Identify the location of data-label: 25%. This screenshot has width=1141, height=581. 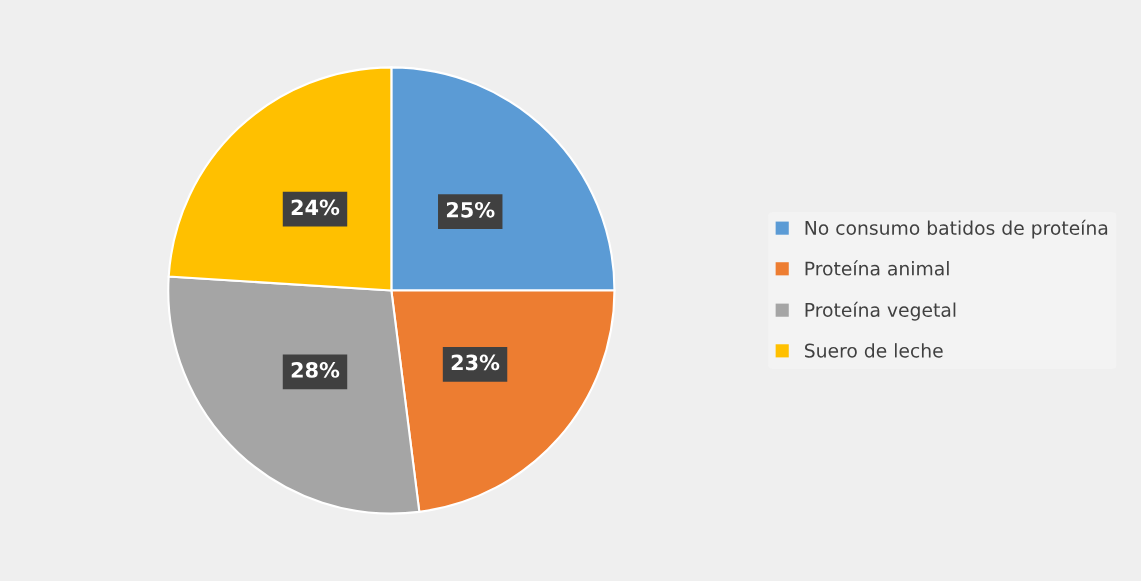
(470, 209).